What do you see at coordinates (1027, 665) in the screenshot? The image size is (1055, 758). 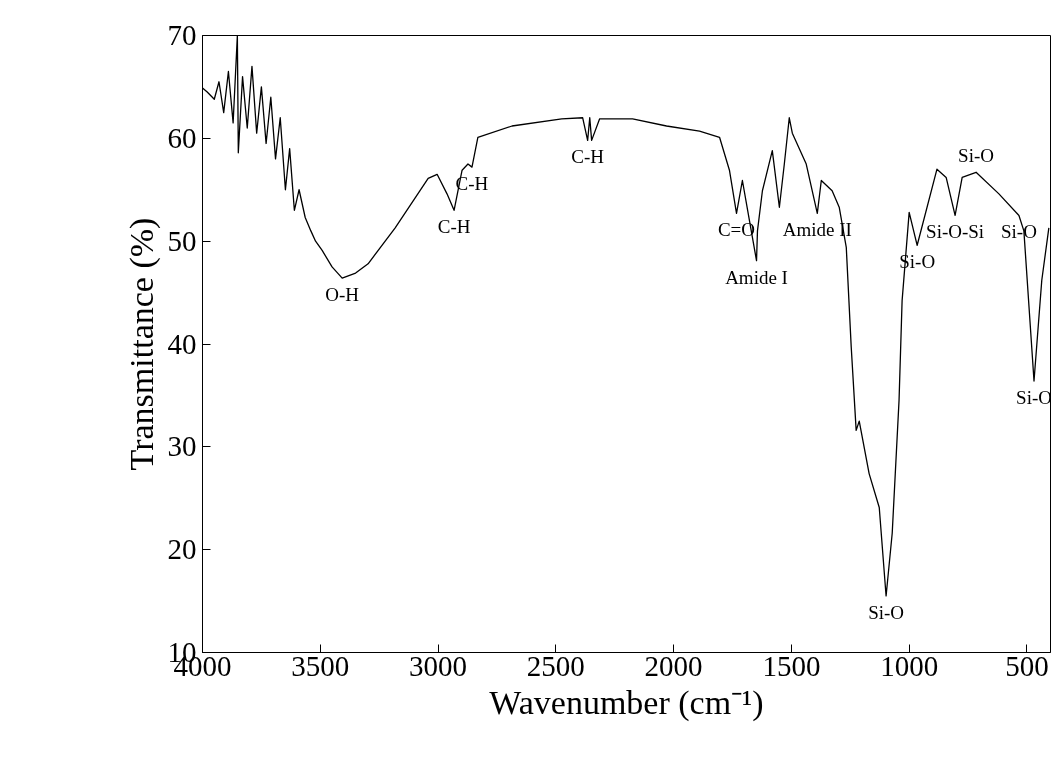 I see `x-tick-label: 500` at bounding box center [1027, 665].